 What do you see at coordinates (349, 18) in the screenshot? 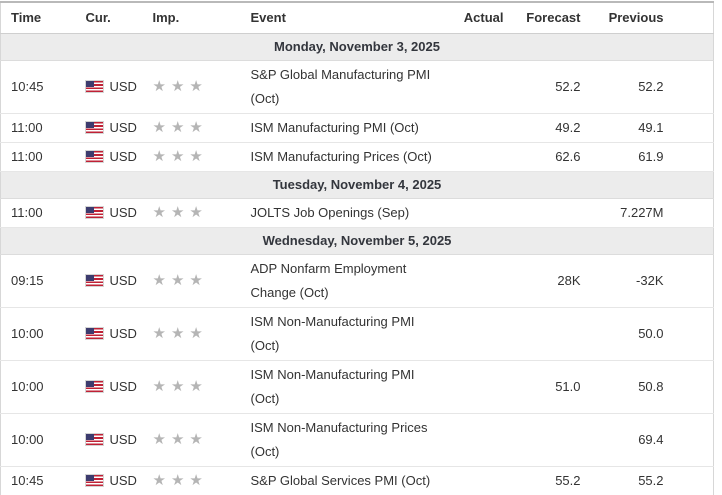
I see `column-header-event: Event` at bounding box center [349, 18].